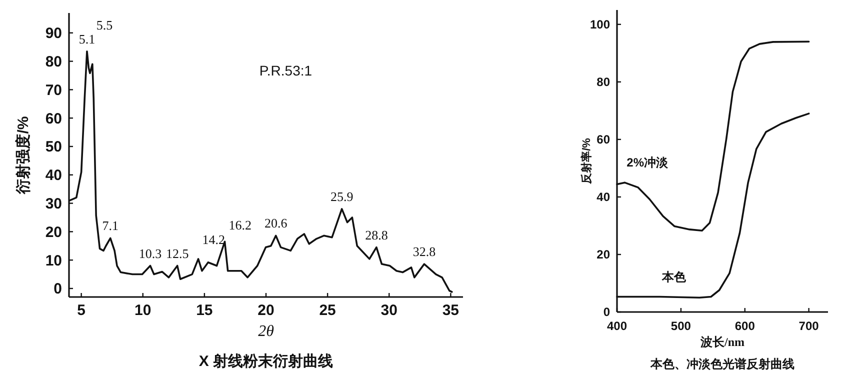 The image size is (845, 374). Describe the element at coordinates (53, 90) in the screenshot. I see `y-tick-label: 70` at that location.